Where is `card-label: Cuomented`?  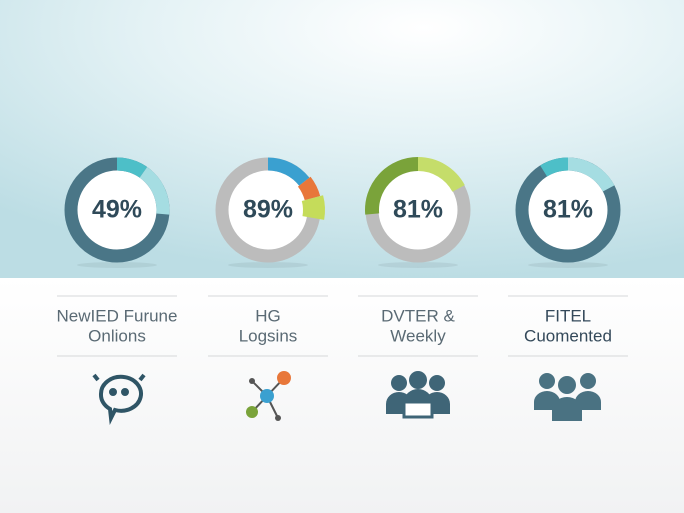 card-label: Cuomented is located at coordinates (568, 335).